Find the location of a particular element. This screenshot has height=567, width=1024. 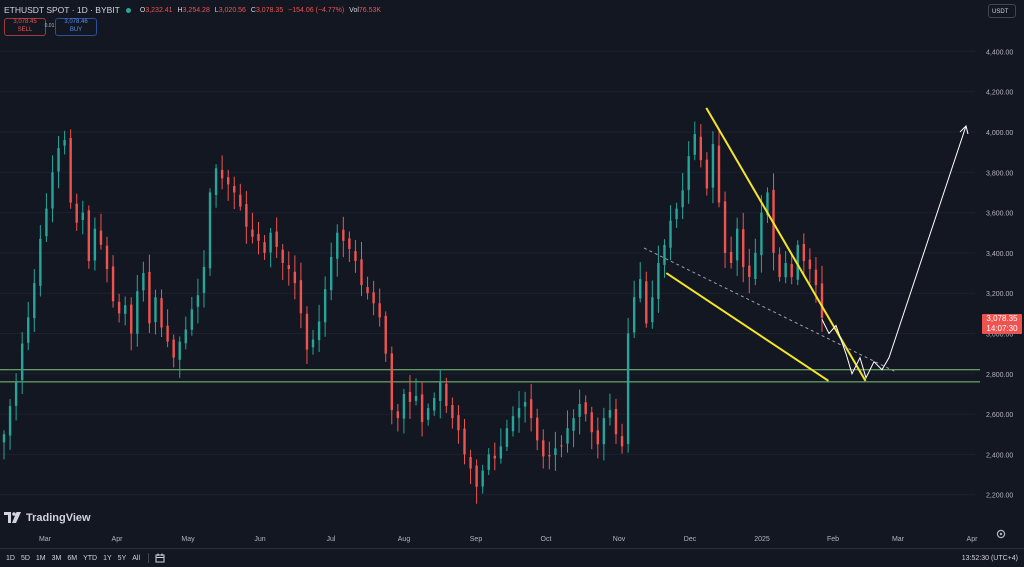

bar-countdown: 14:07:30 is located at coordinates (1002, 328).